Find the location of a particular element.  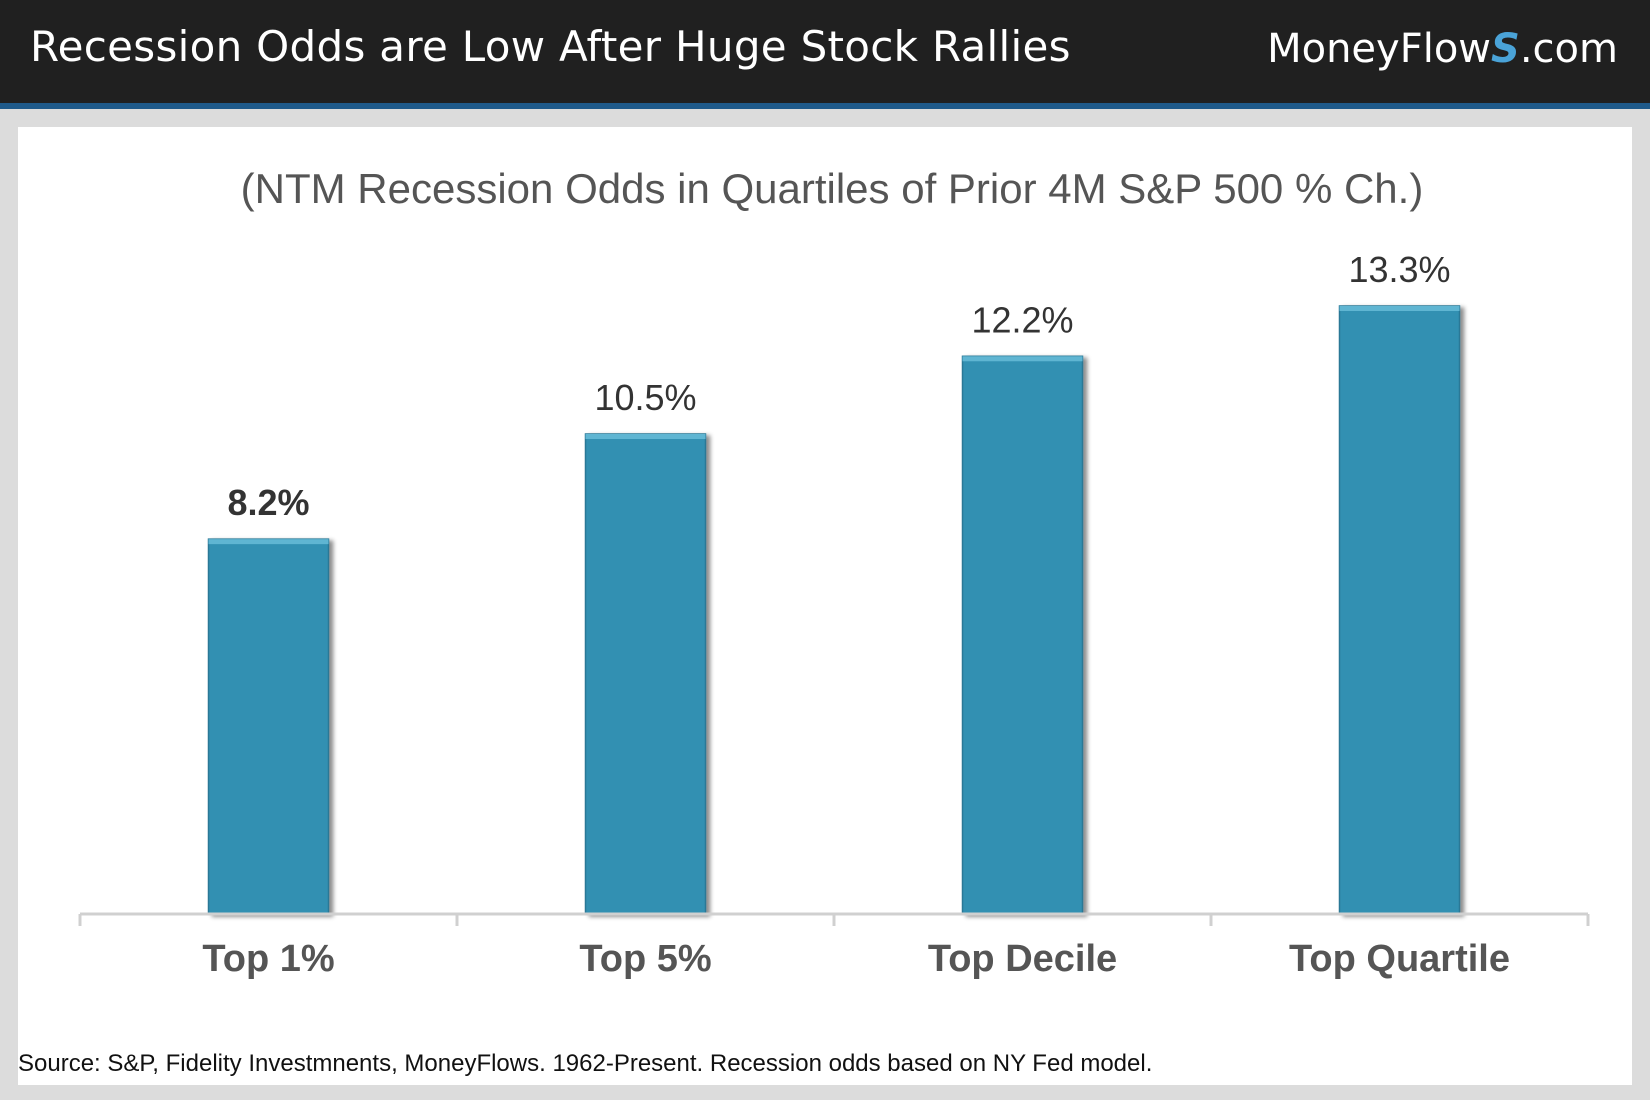

x-tick-label: Top Decile is located at coordinates (1022, 959).